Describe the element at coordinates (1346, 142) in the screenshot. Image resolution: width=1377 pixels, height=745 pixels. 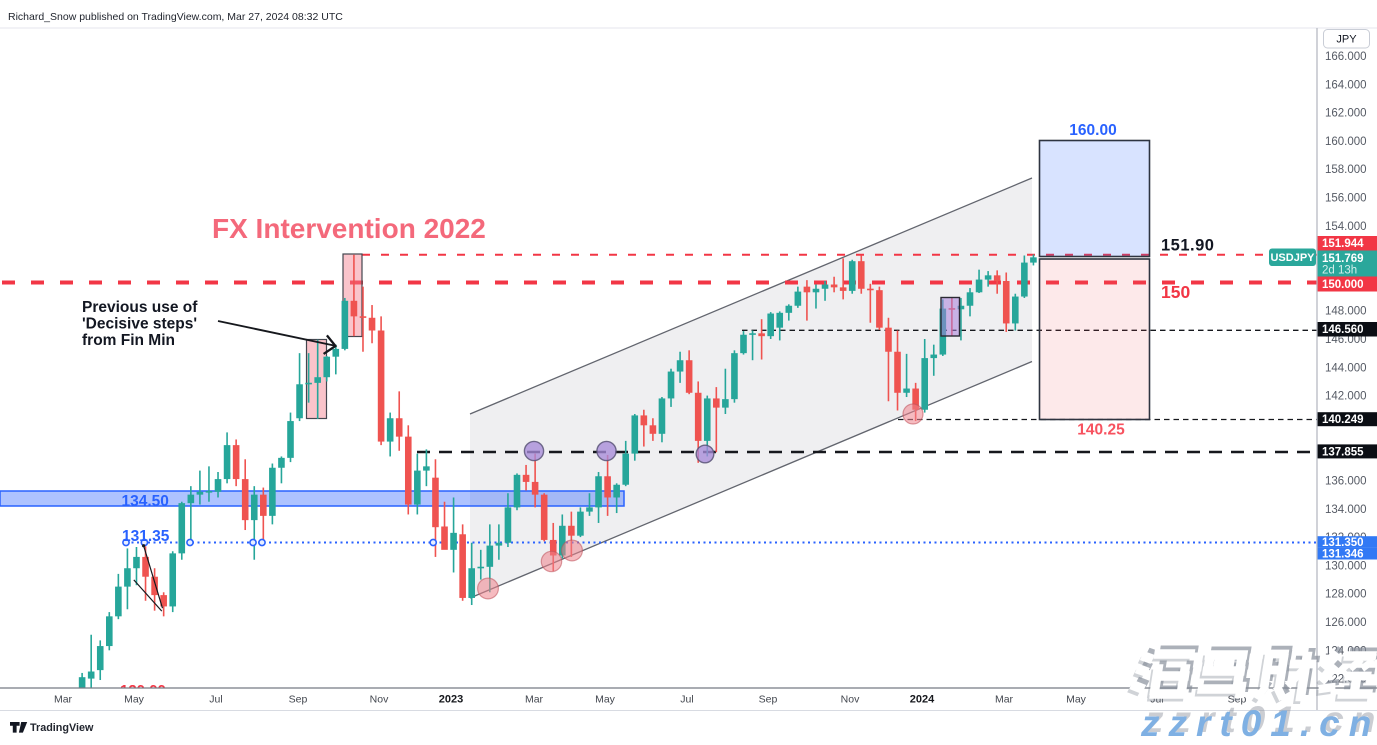
I see `svg-text: 160.000` at that location.